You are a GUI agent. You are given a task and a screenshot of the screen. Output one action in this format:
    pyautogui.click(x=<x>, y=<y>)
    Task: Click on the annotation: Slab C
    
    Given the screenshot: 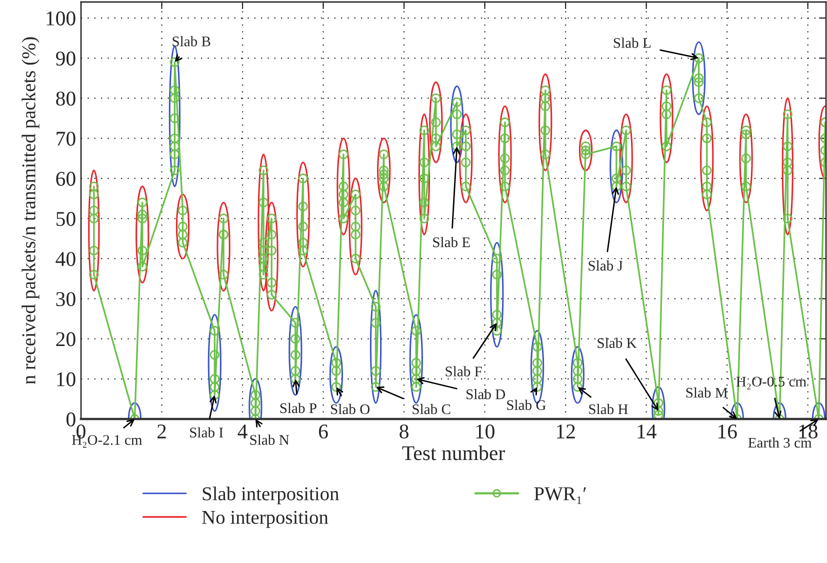 What is the action you would take?
    pyautogui.click(x=431, y=409)
    